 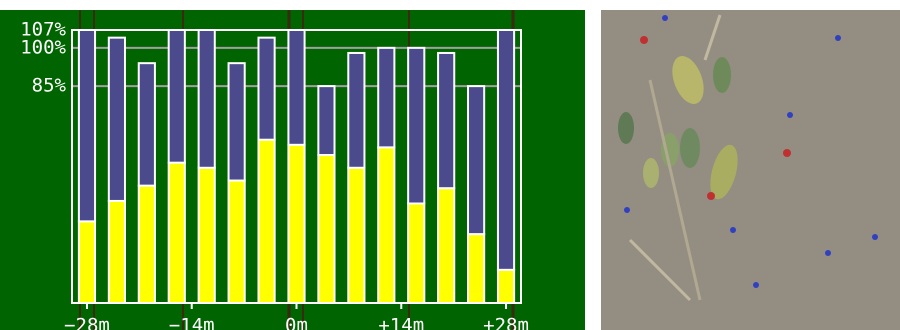 What do you see at coordinates (43, 47) in the screenshot?
I see `y-tick-label: 100%` at bounding box center [43, 47].